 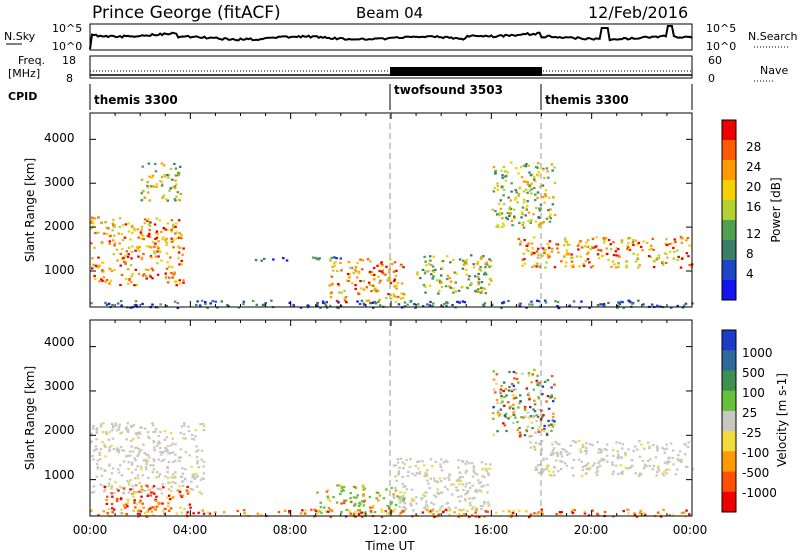 What do you see at coordinates (59, 475) in the screenshot?
I see `velocity-ytick-1000: 1000` at bounding box center [59, 475].